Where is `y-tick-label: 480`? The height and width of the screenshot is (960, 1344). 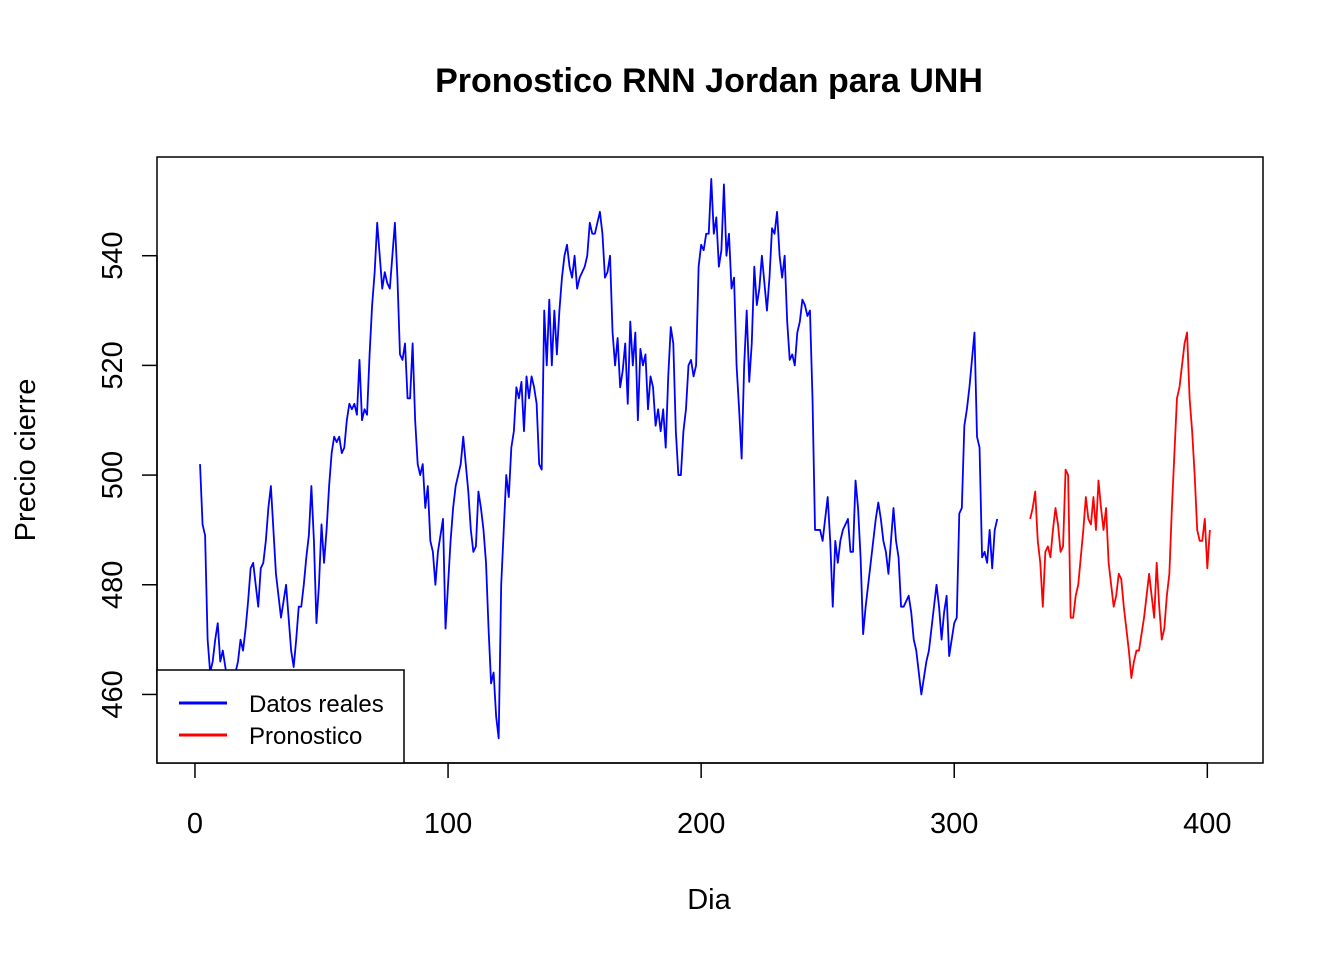
y-tick-label: 480 is located at coordinates (113, 585).